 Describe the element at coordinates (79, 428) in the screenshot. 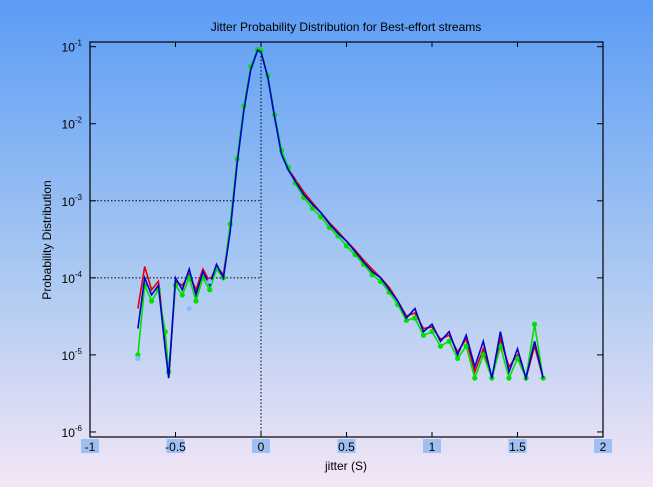

I see `y-tick-exponent: -6` at that location.